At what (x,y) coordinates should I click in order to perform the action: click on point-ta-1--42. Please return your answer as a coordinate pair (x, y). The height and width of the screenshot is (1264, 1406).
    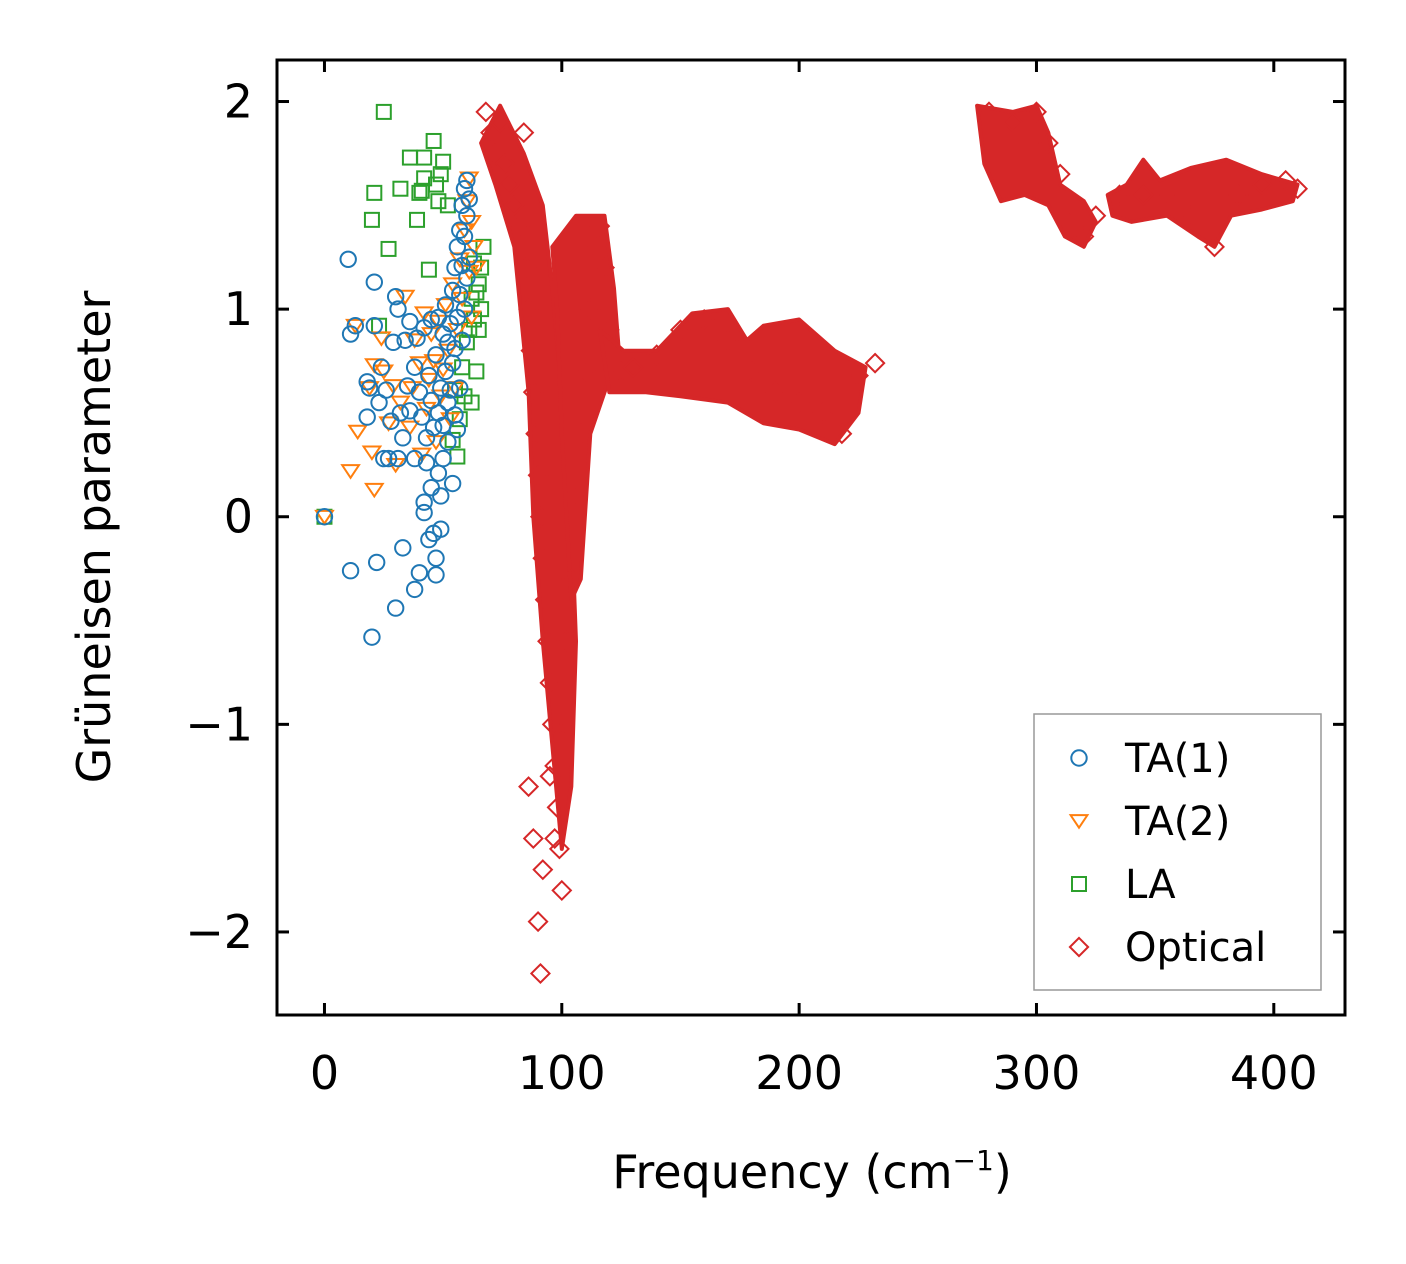
    Looking at the image, I should click on (429, 375).